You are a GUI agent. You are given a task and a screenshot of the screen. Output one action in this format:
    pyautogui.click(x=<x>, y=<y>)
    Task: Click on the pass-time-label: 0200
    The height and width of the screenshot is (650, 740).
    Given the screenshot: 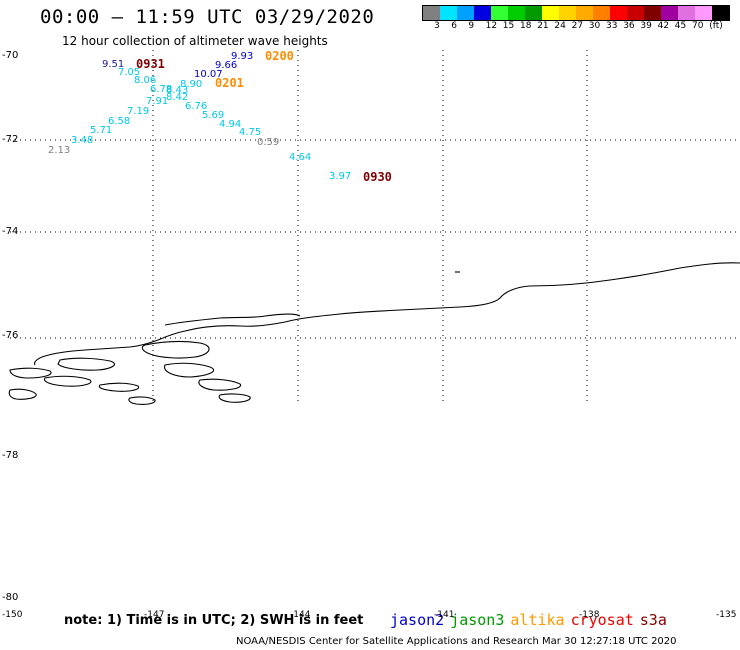 What is the action you would take?
    pyautogui.click(x=279, y=56)
    